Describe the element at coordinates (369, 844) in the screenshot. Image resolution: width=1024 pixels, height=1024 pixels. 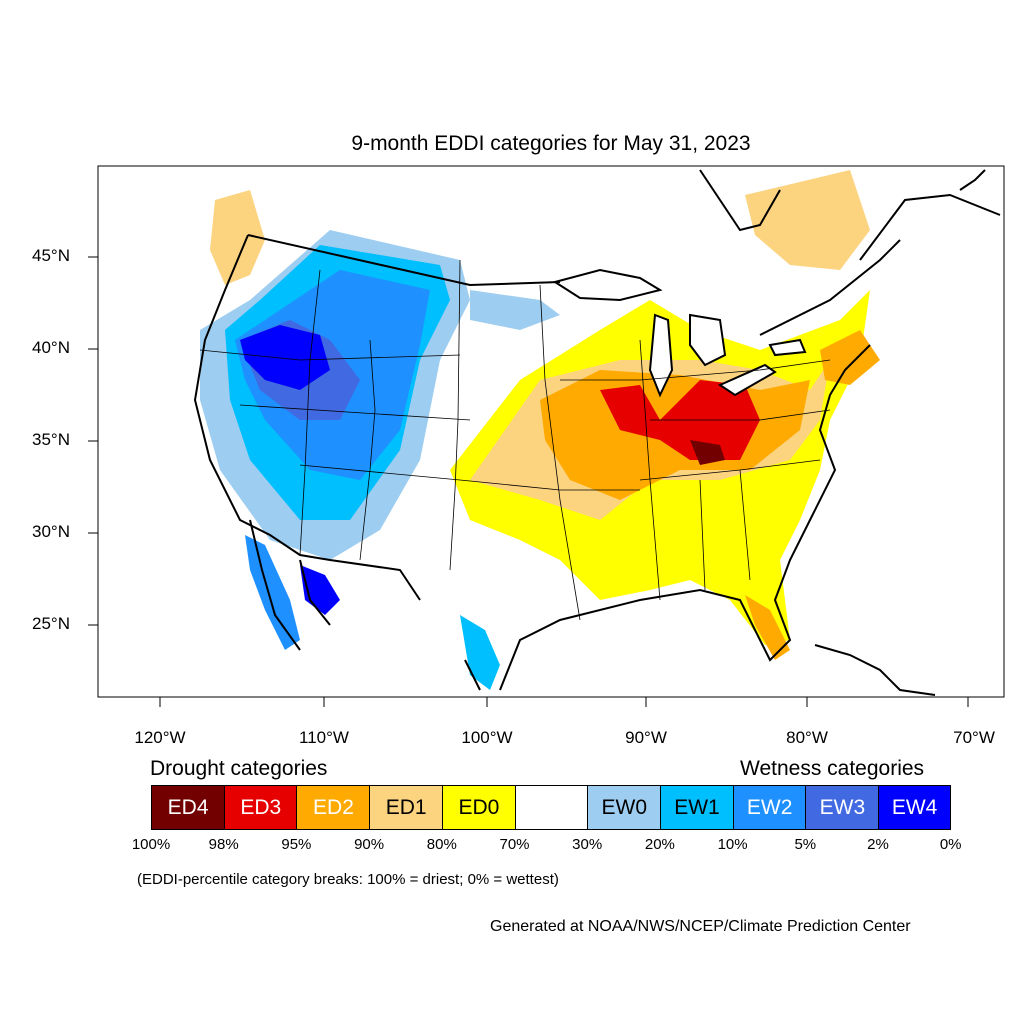
I see `legend-break-label: 90%` at that location.